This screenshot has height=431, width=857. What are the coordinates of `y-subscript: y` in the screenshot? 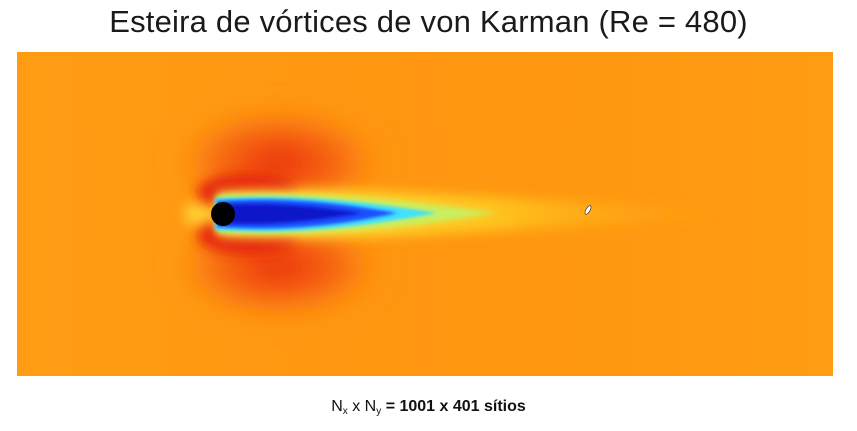 It's located at (379, 411).